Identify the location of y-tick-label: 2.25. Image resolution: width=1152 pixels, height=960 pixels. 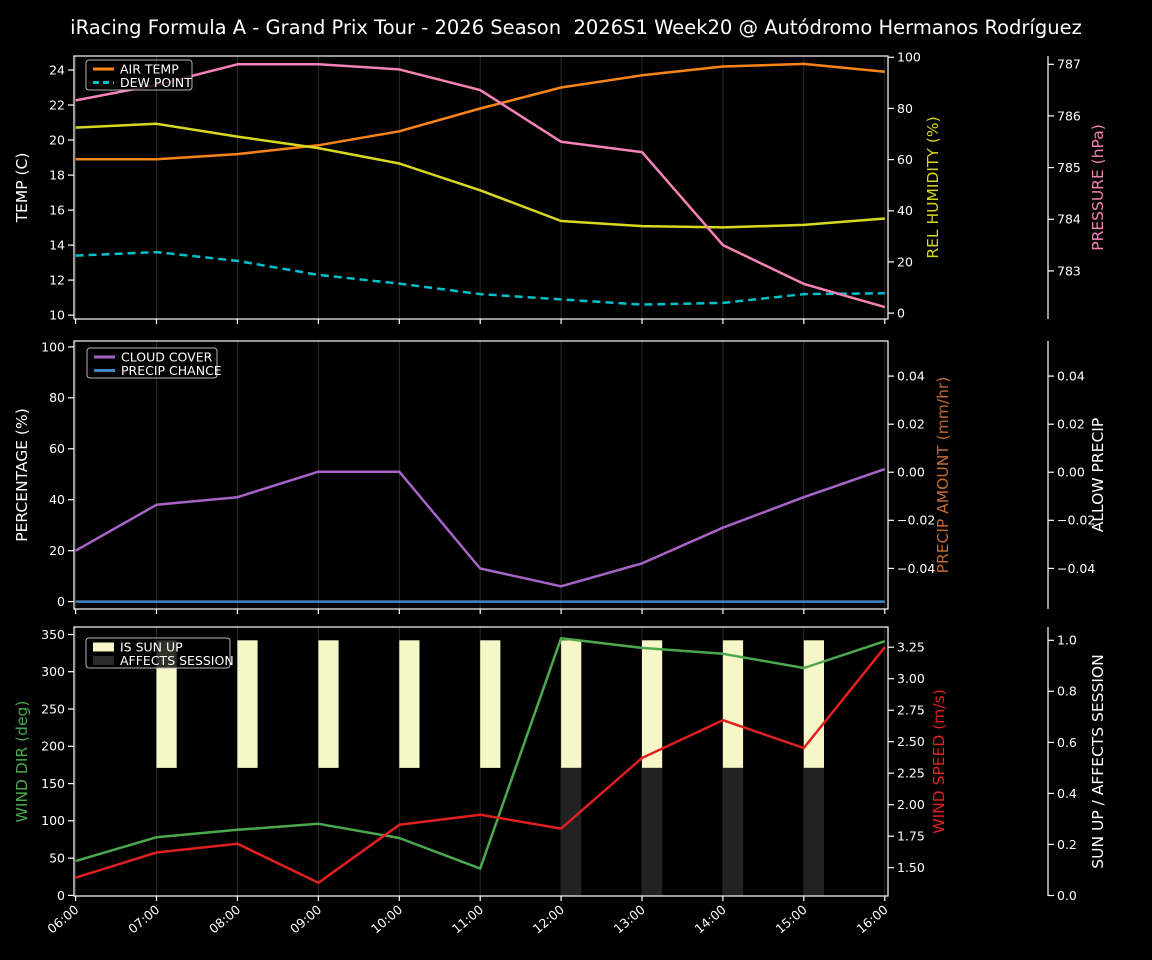
(911, 773).